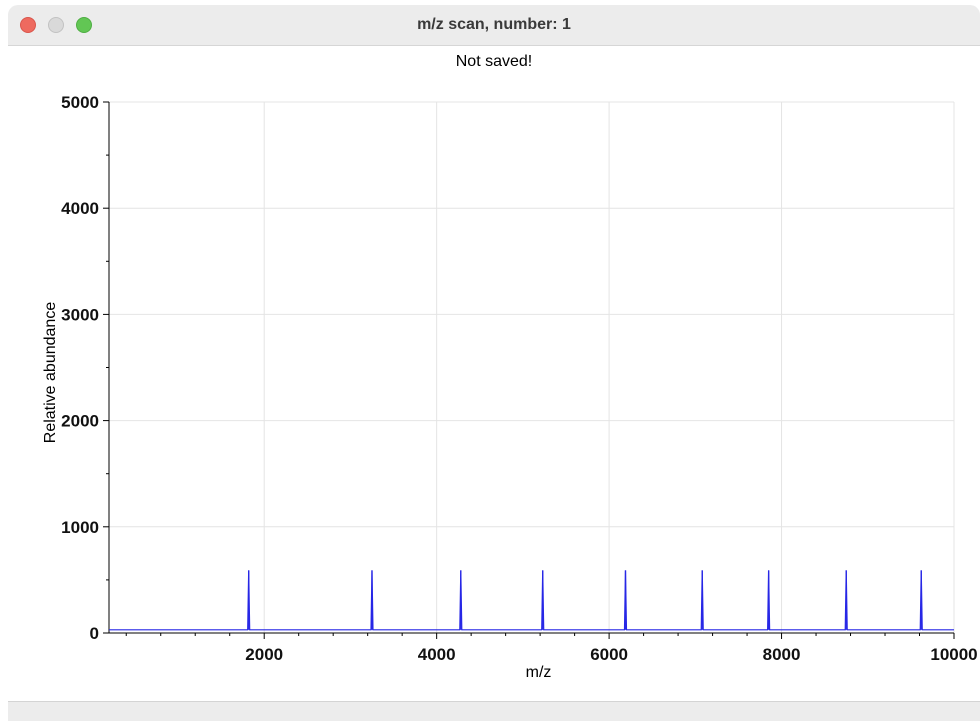 The width and height of the screenshot is (980, 721). I want to click on bottom-bar, so click(494, 711).